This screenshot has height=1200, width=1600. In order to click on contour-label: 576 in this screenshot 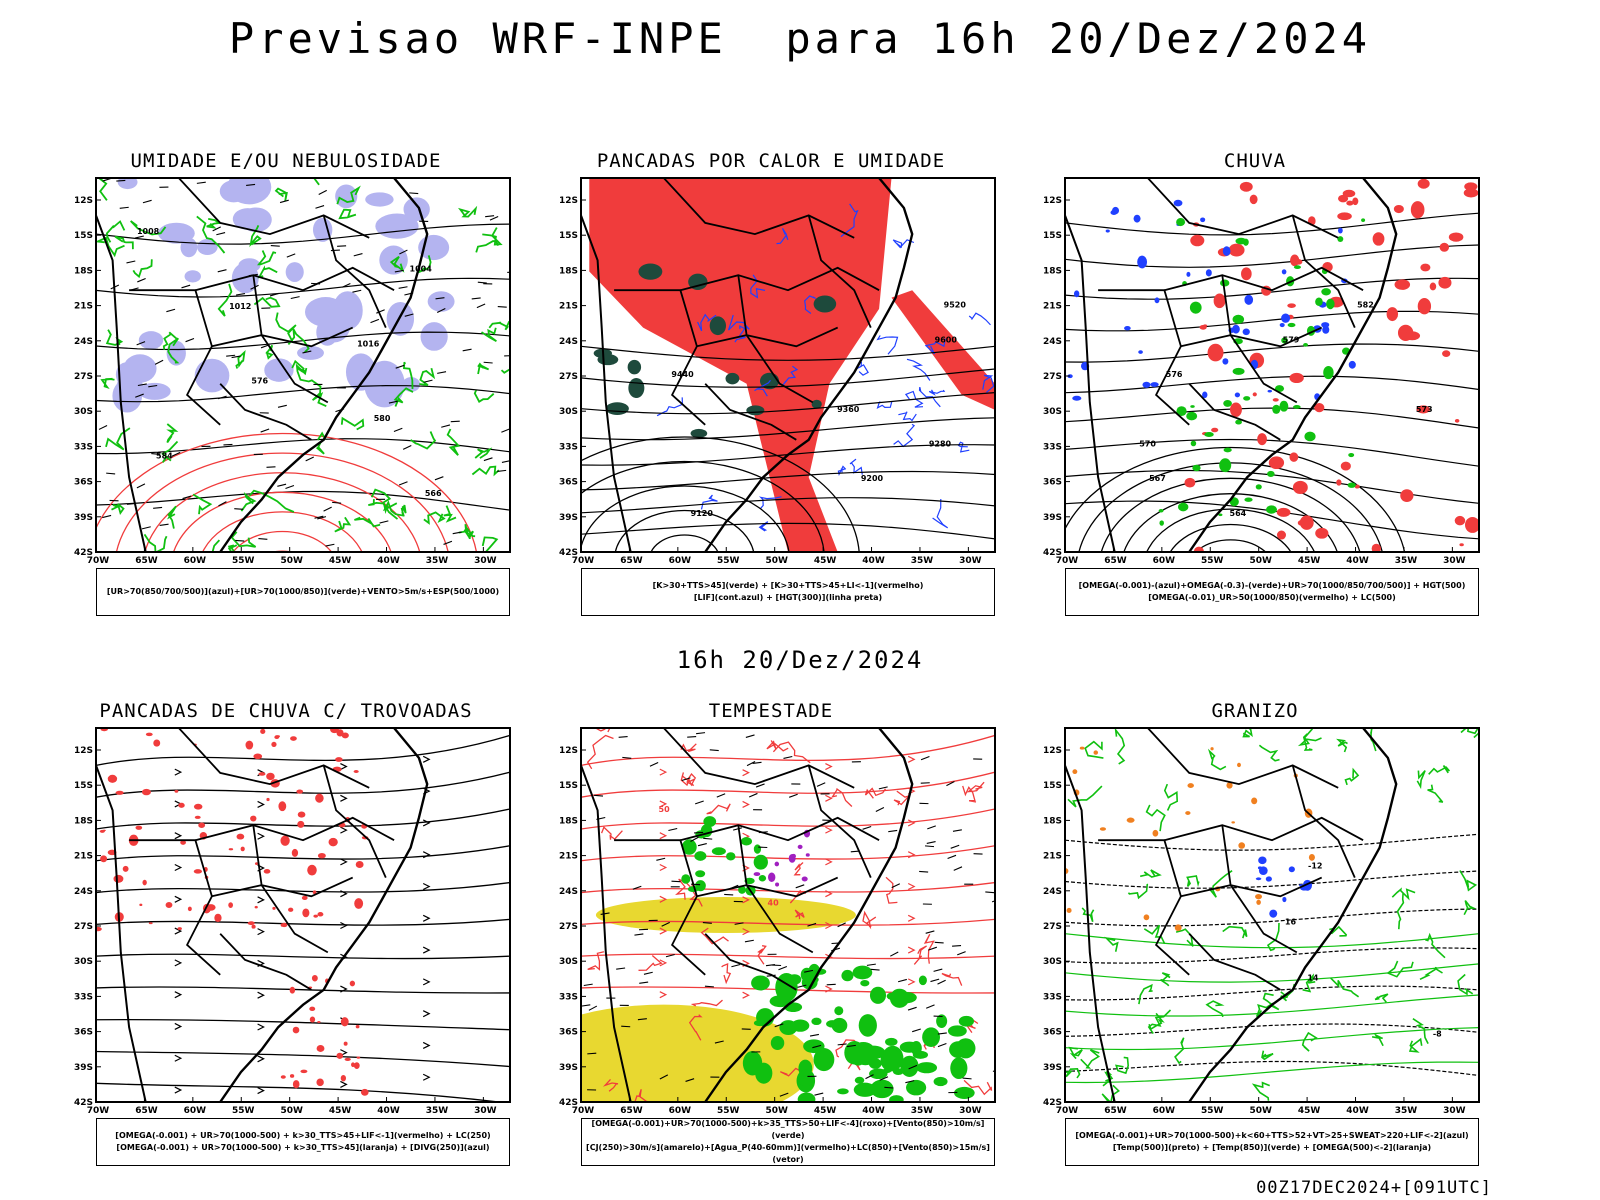, I will do `click(259, 381)`.